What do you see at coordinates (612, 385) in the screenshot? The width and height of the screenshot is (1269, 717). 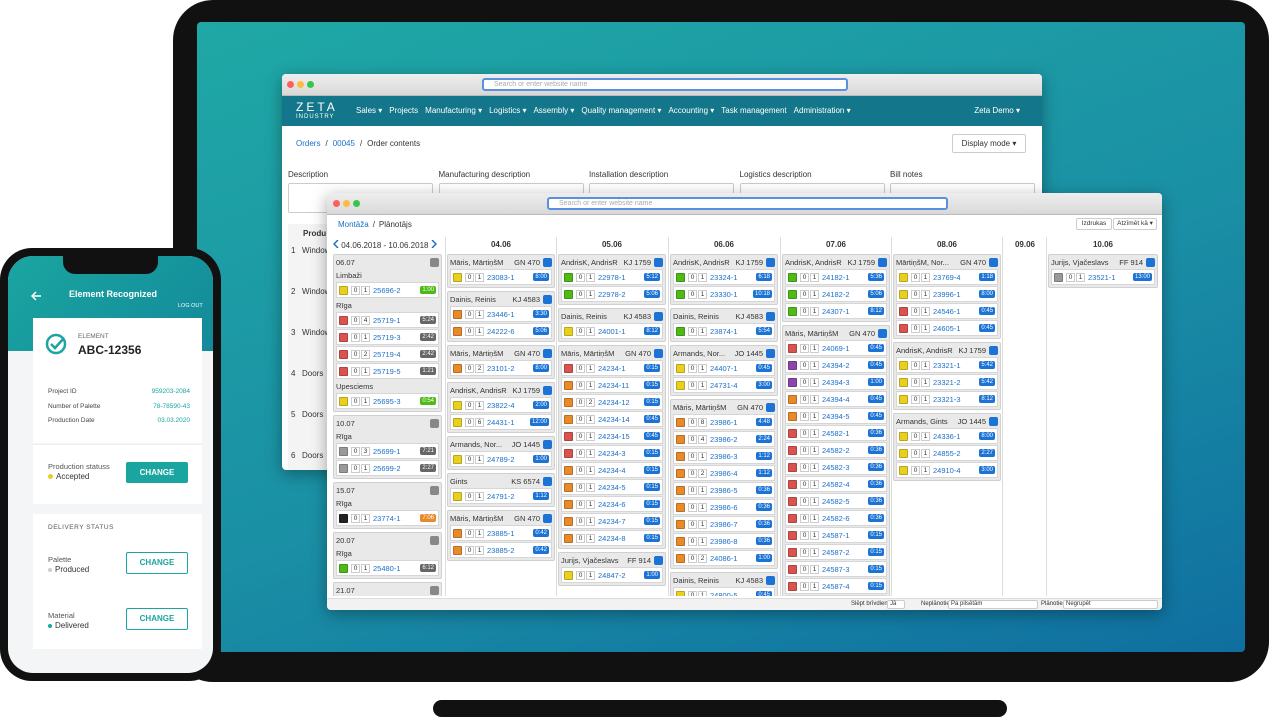 I see `item-row: 0 1 24234-11 0:15` at bounding box center [612, 385].